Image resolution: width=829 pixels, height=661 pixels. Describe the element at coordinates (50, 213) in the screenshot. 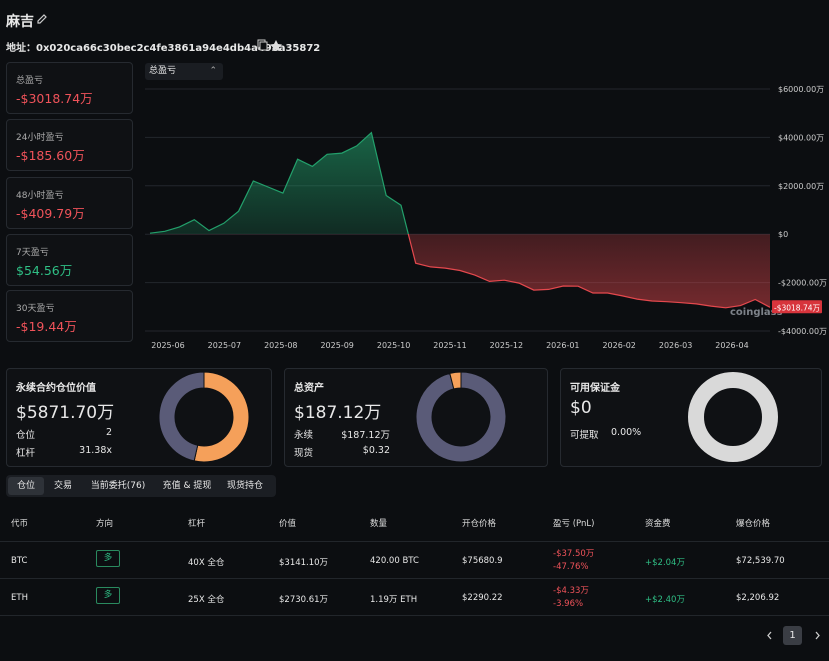

I see `stat-value: -$409.79万` at that location.